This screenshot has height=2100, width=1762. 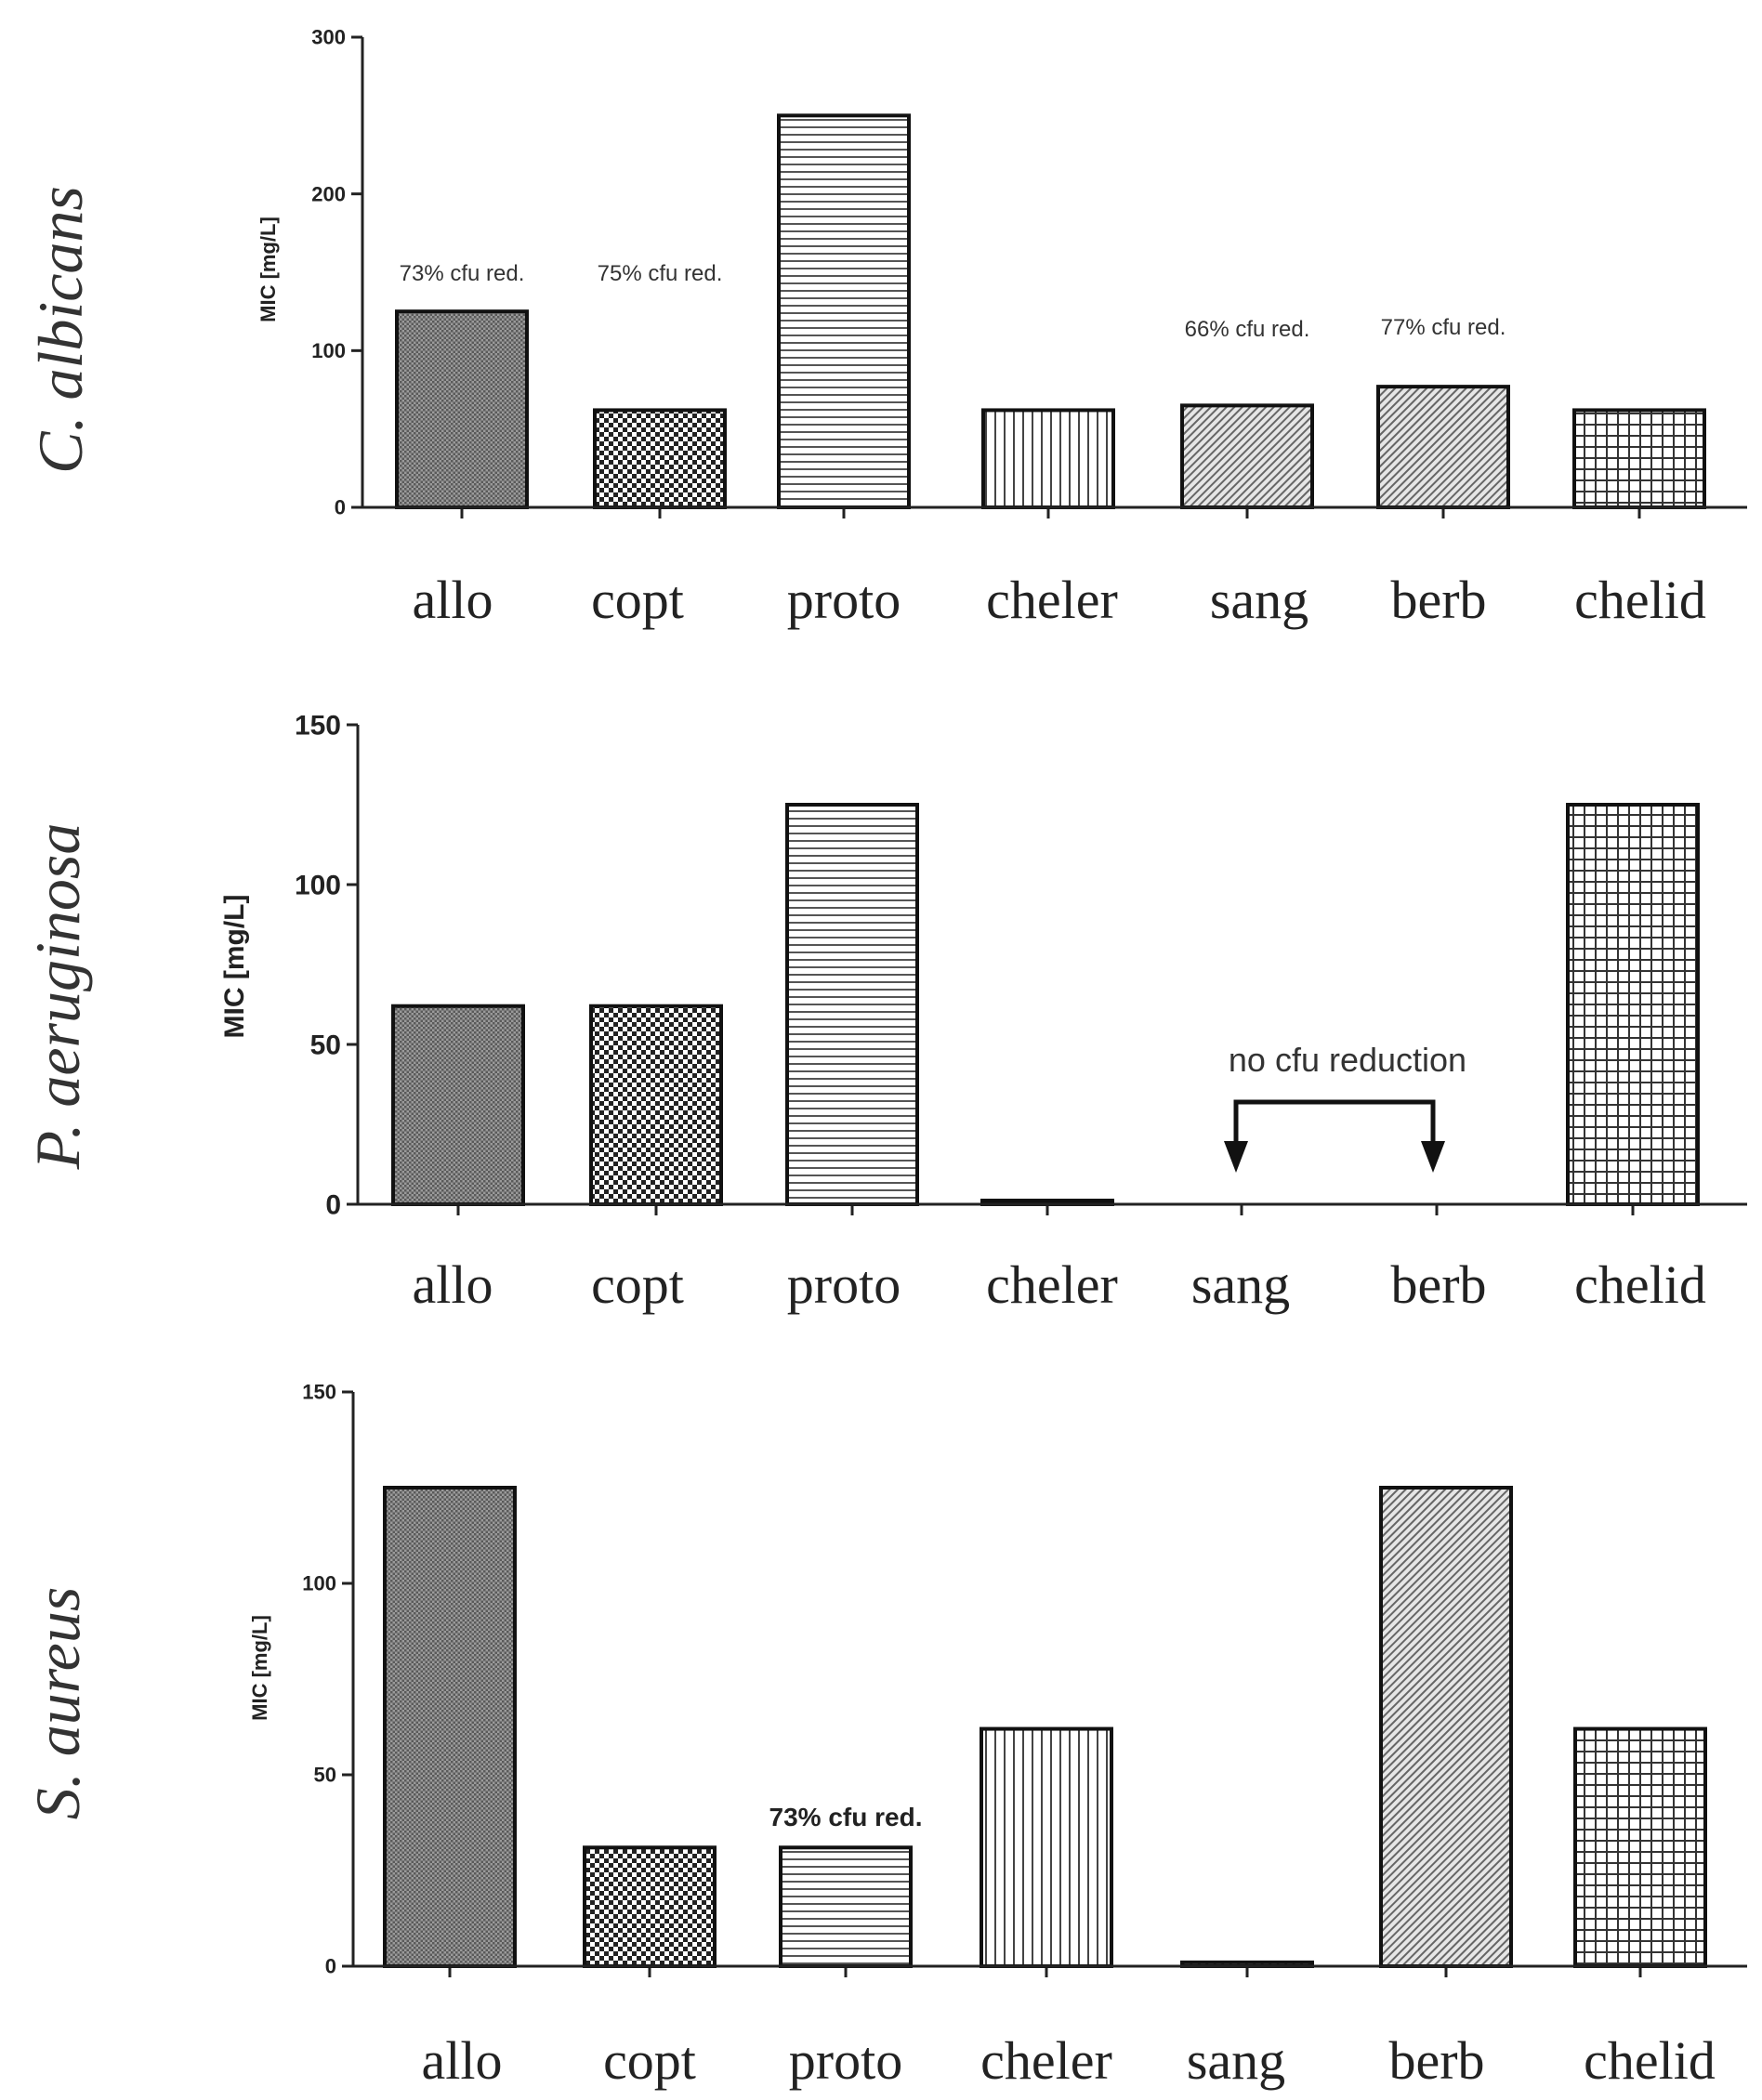 I want to click on no-cfu-reduction-label: no cfu reduction, so click(x=1348, y=1060).